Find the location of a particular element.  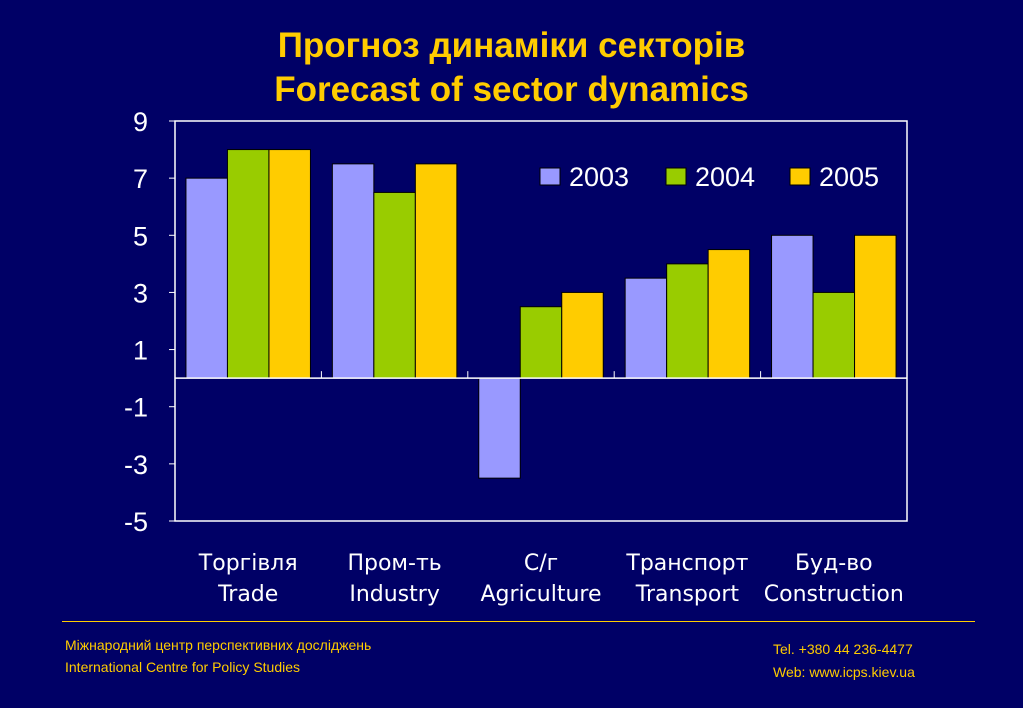

footer-org-english: International Centre for Policy Studies is located at coordinates (183, 667).